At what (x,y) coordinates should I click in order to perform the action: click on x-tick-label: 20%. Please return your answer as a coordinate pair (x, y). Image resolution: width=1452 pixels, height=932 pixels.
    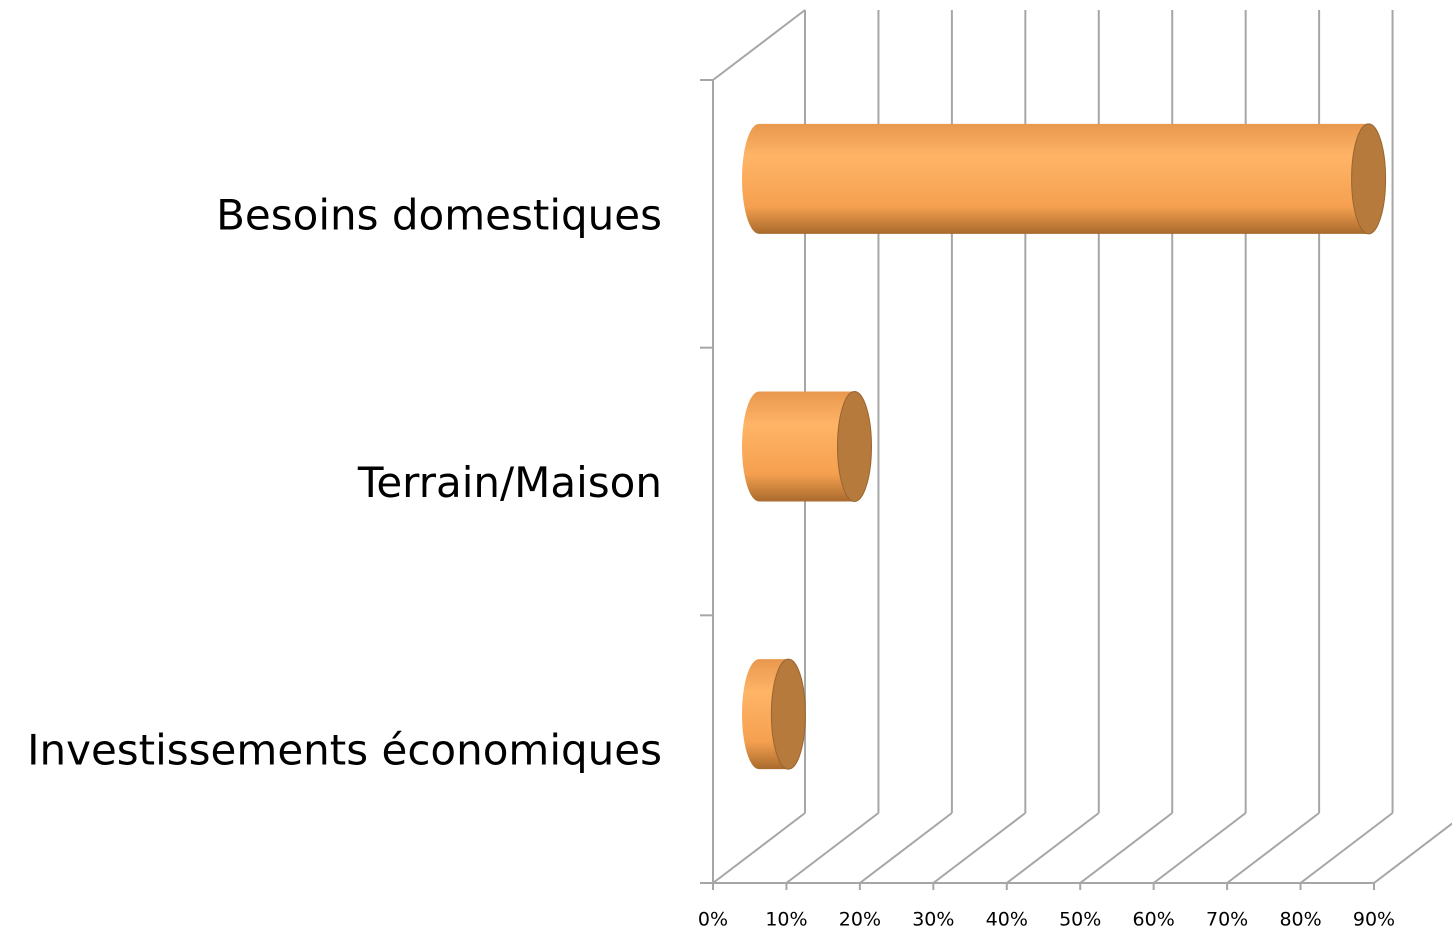
    Looking at the image, I should click on (860, 920).